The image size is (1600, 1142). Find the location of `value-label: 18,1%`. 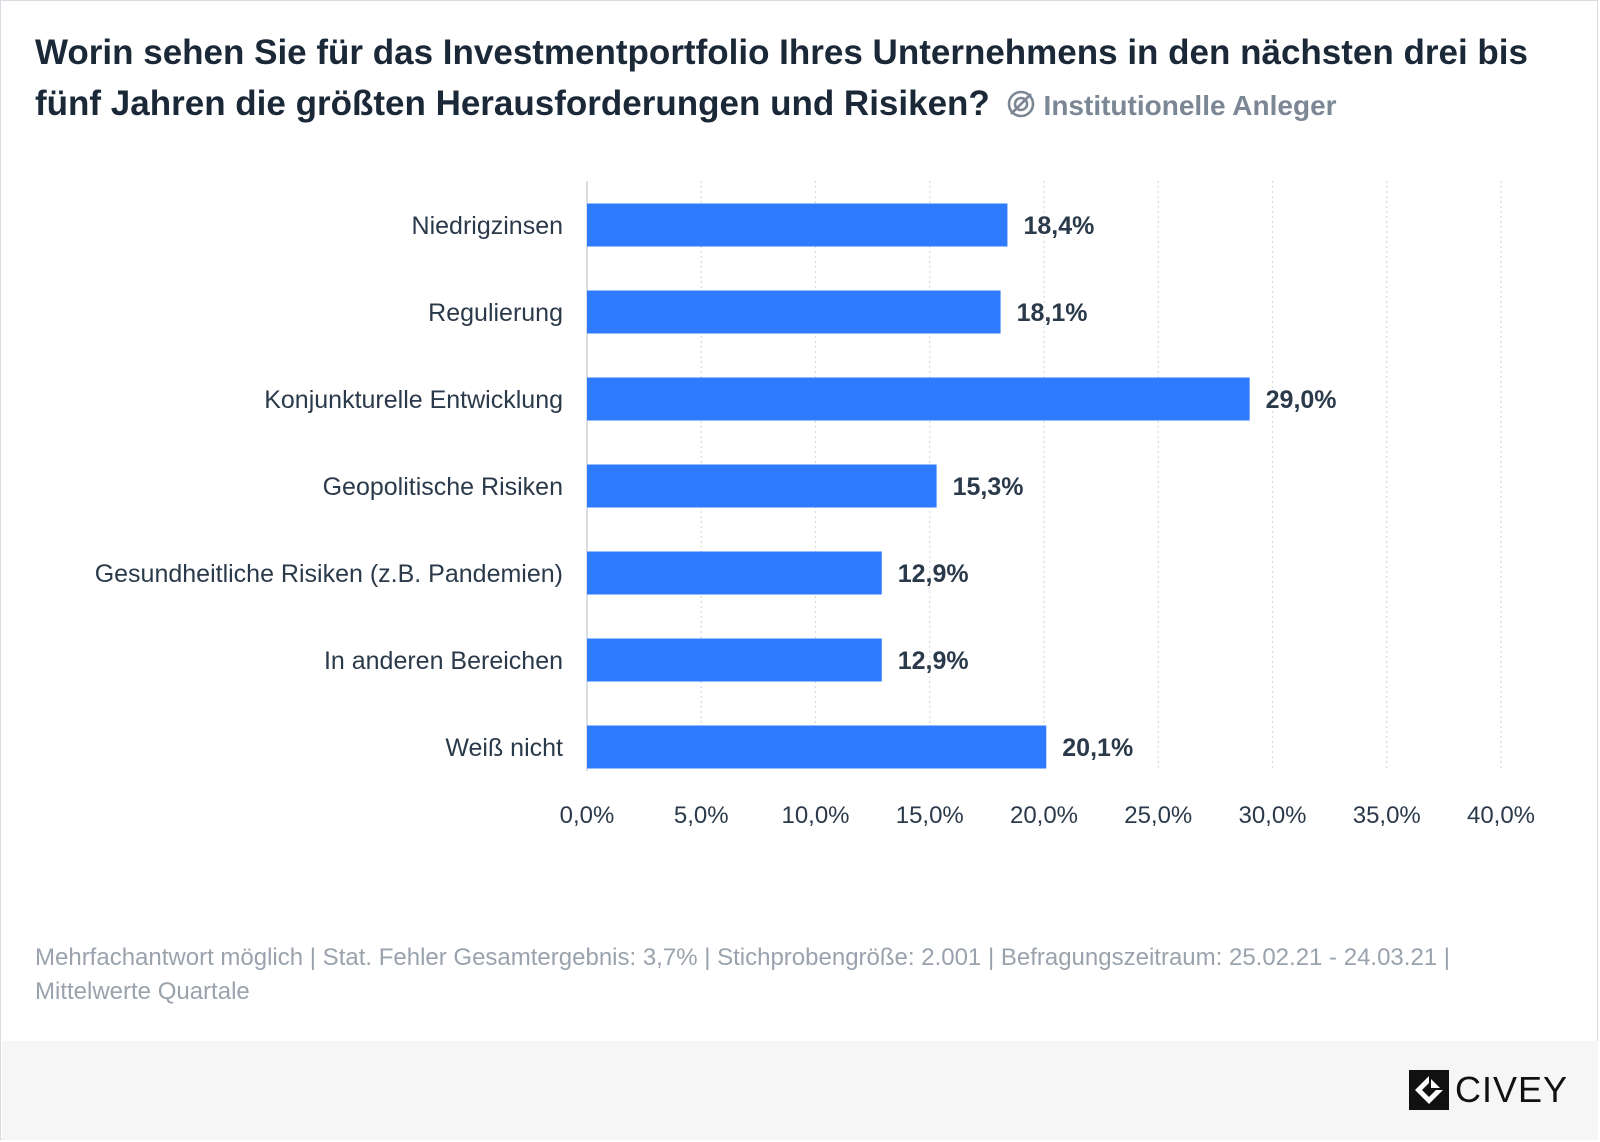

value-label: 18,1% is located at coordinates (1052, 313).